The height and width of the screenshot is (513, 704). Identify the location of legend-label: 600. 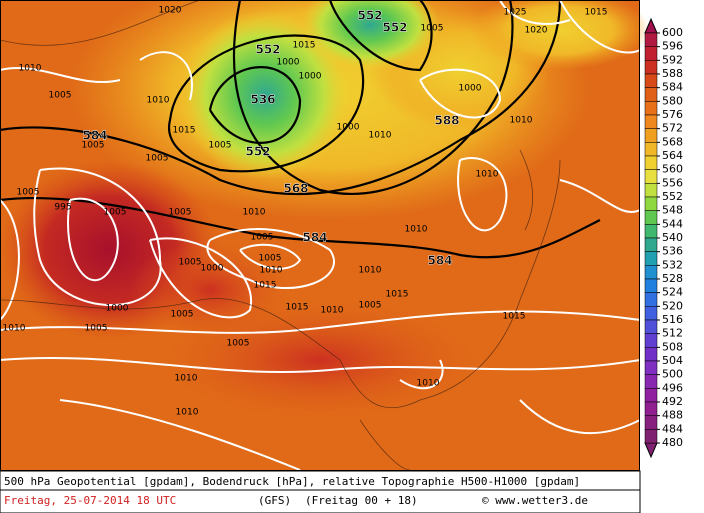
(672, 32).